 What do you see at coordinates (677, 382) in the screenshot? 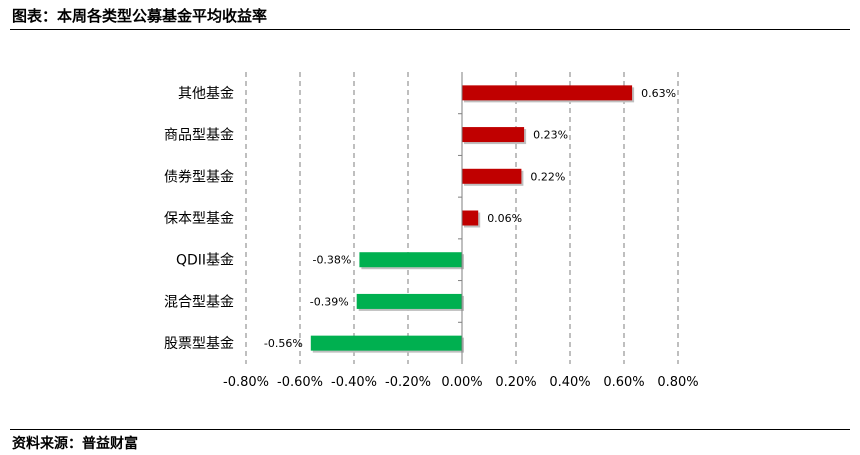
I see `x-tick-label: 0.80%` at bounding box center [677, 382].